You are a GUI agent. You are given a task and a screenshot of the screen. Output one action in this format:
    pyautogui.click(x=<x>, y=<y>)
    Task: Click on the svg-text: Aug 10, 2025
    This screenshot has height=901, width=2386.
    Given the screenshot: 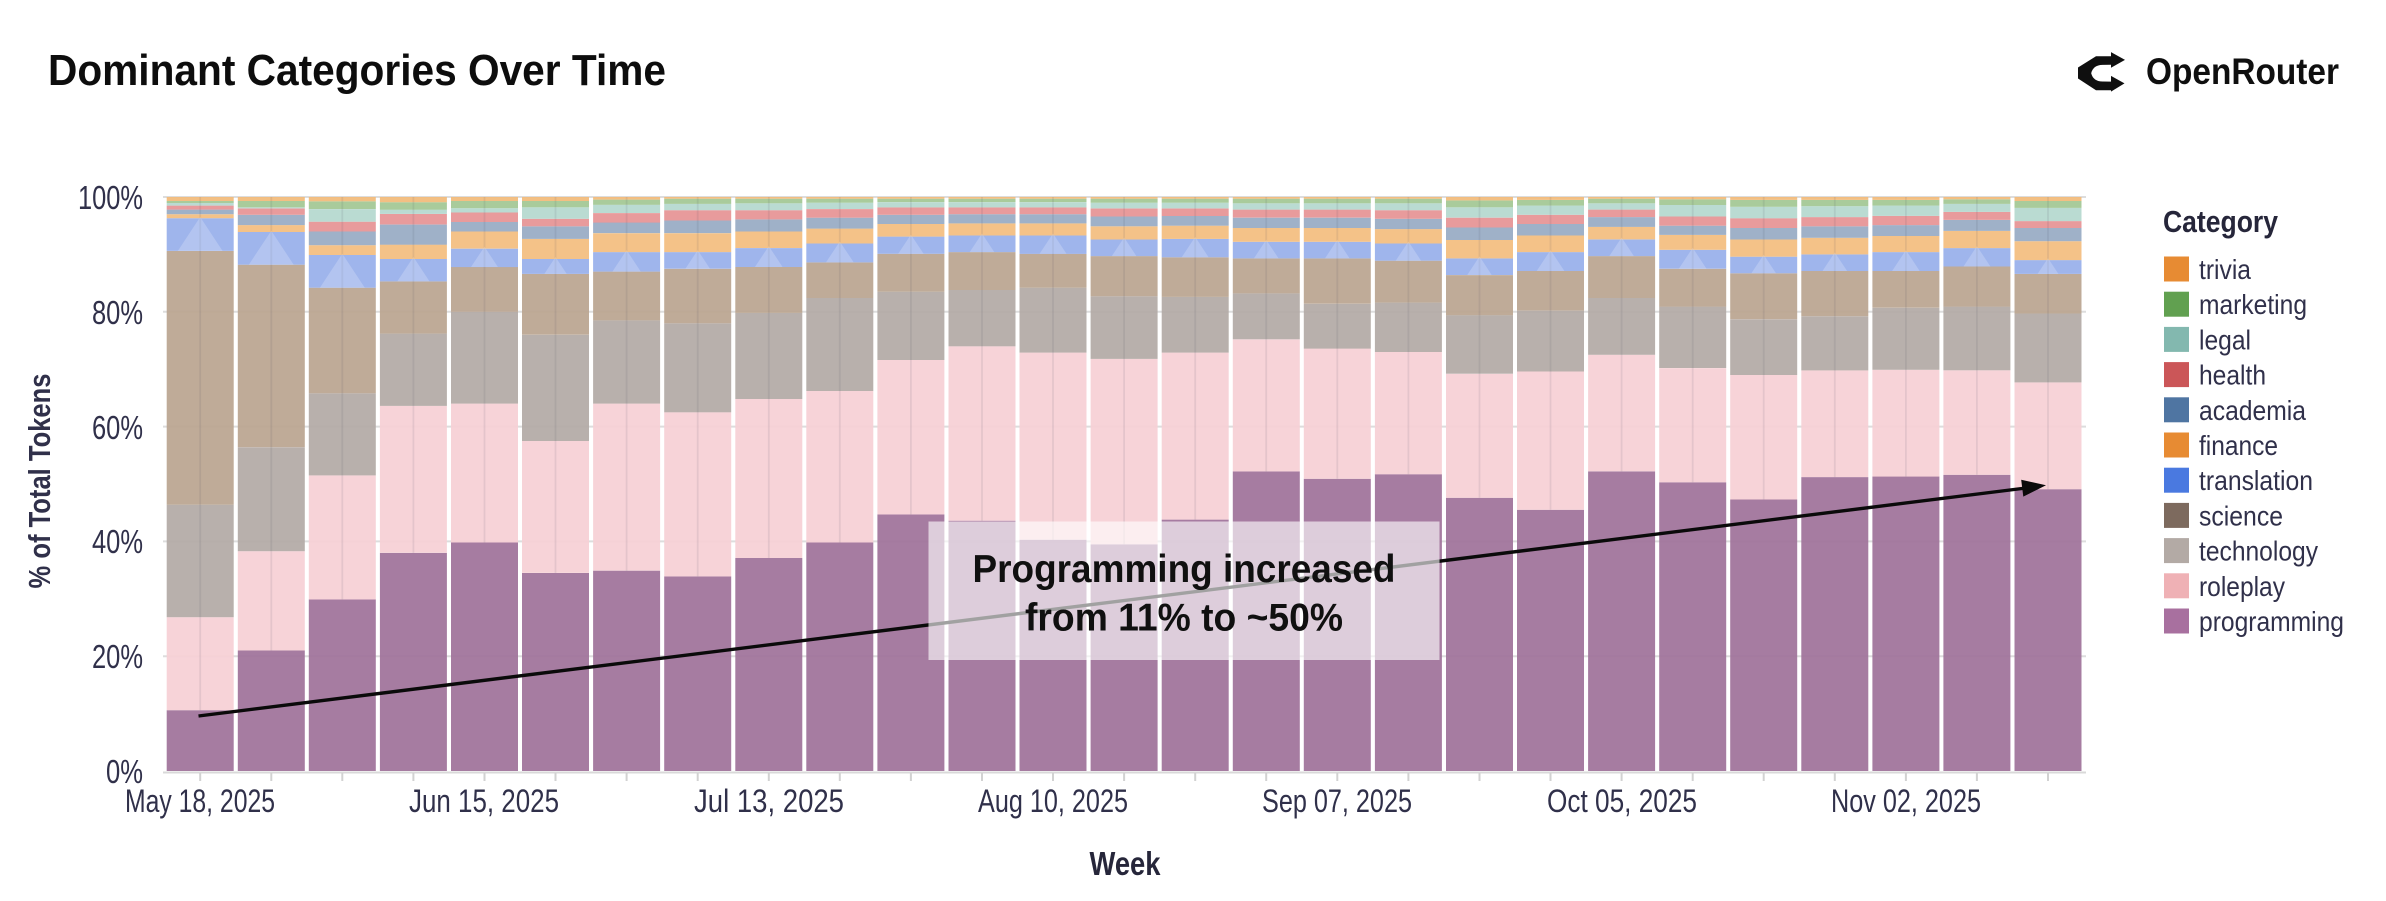 What is the action you would take?
    pyautogui.click(x=1053, y=801)
    